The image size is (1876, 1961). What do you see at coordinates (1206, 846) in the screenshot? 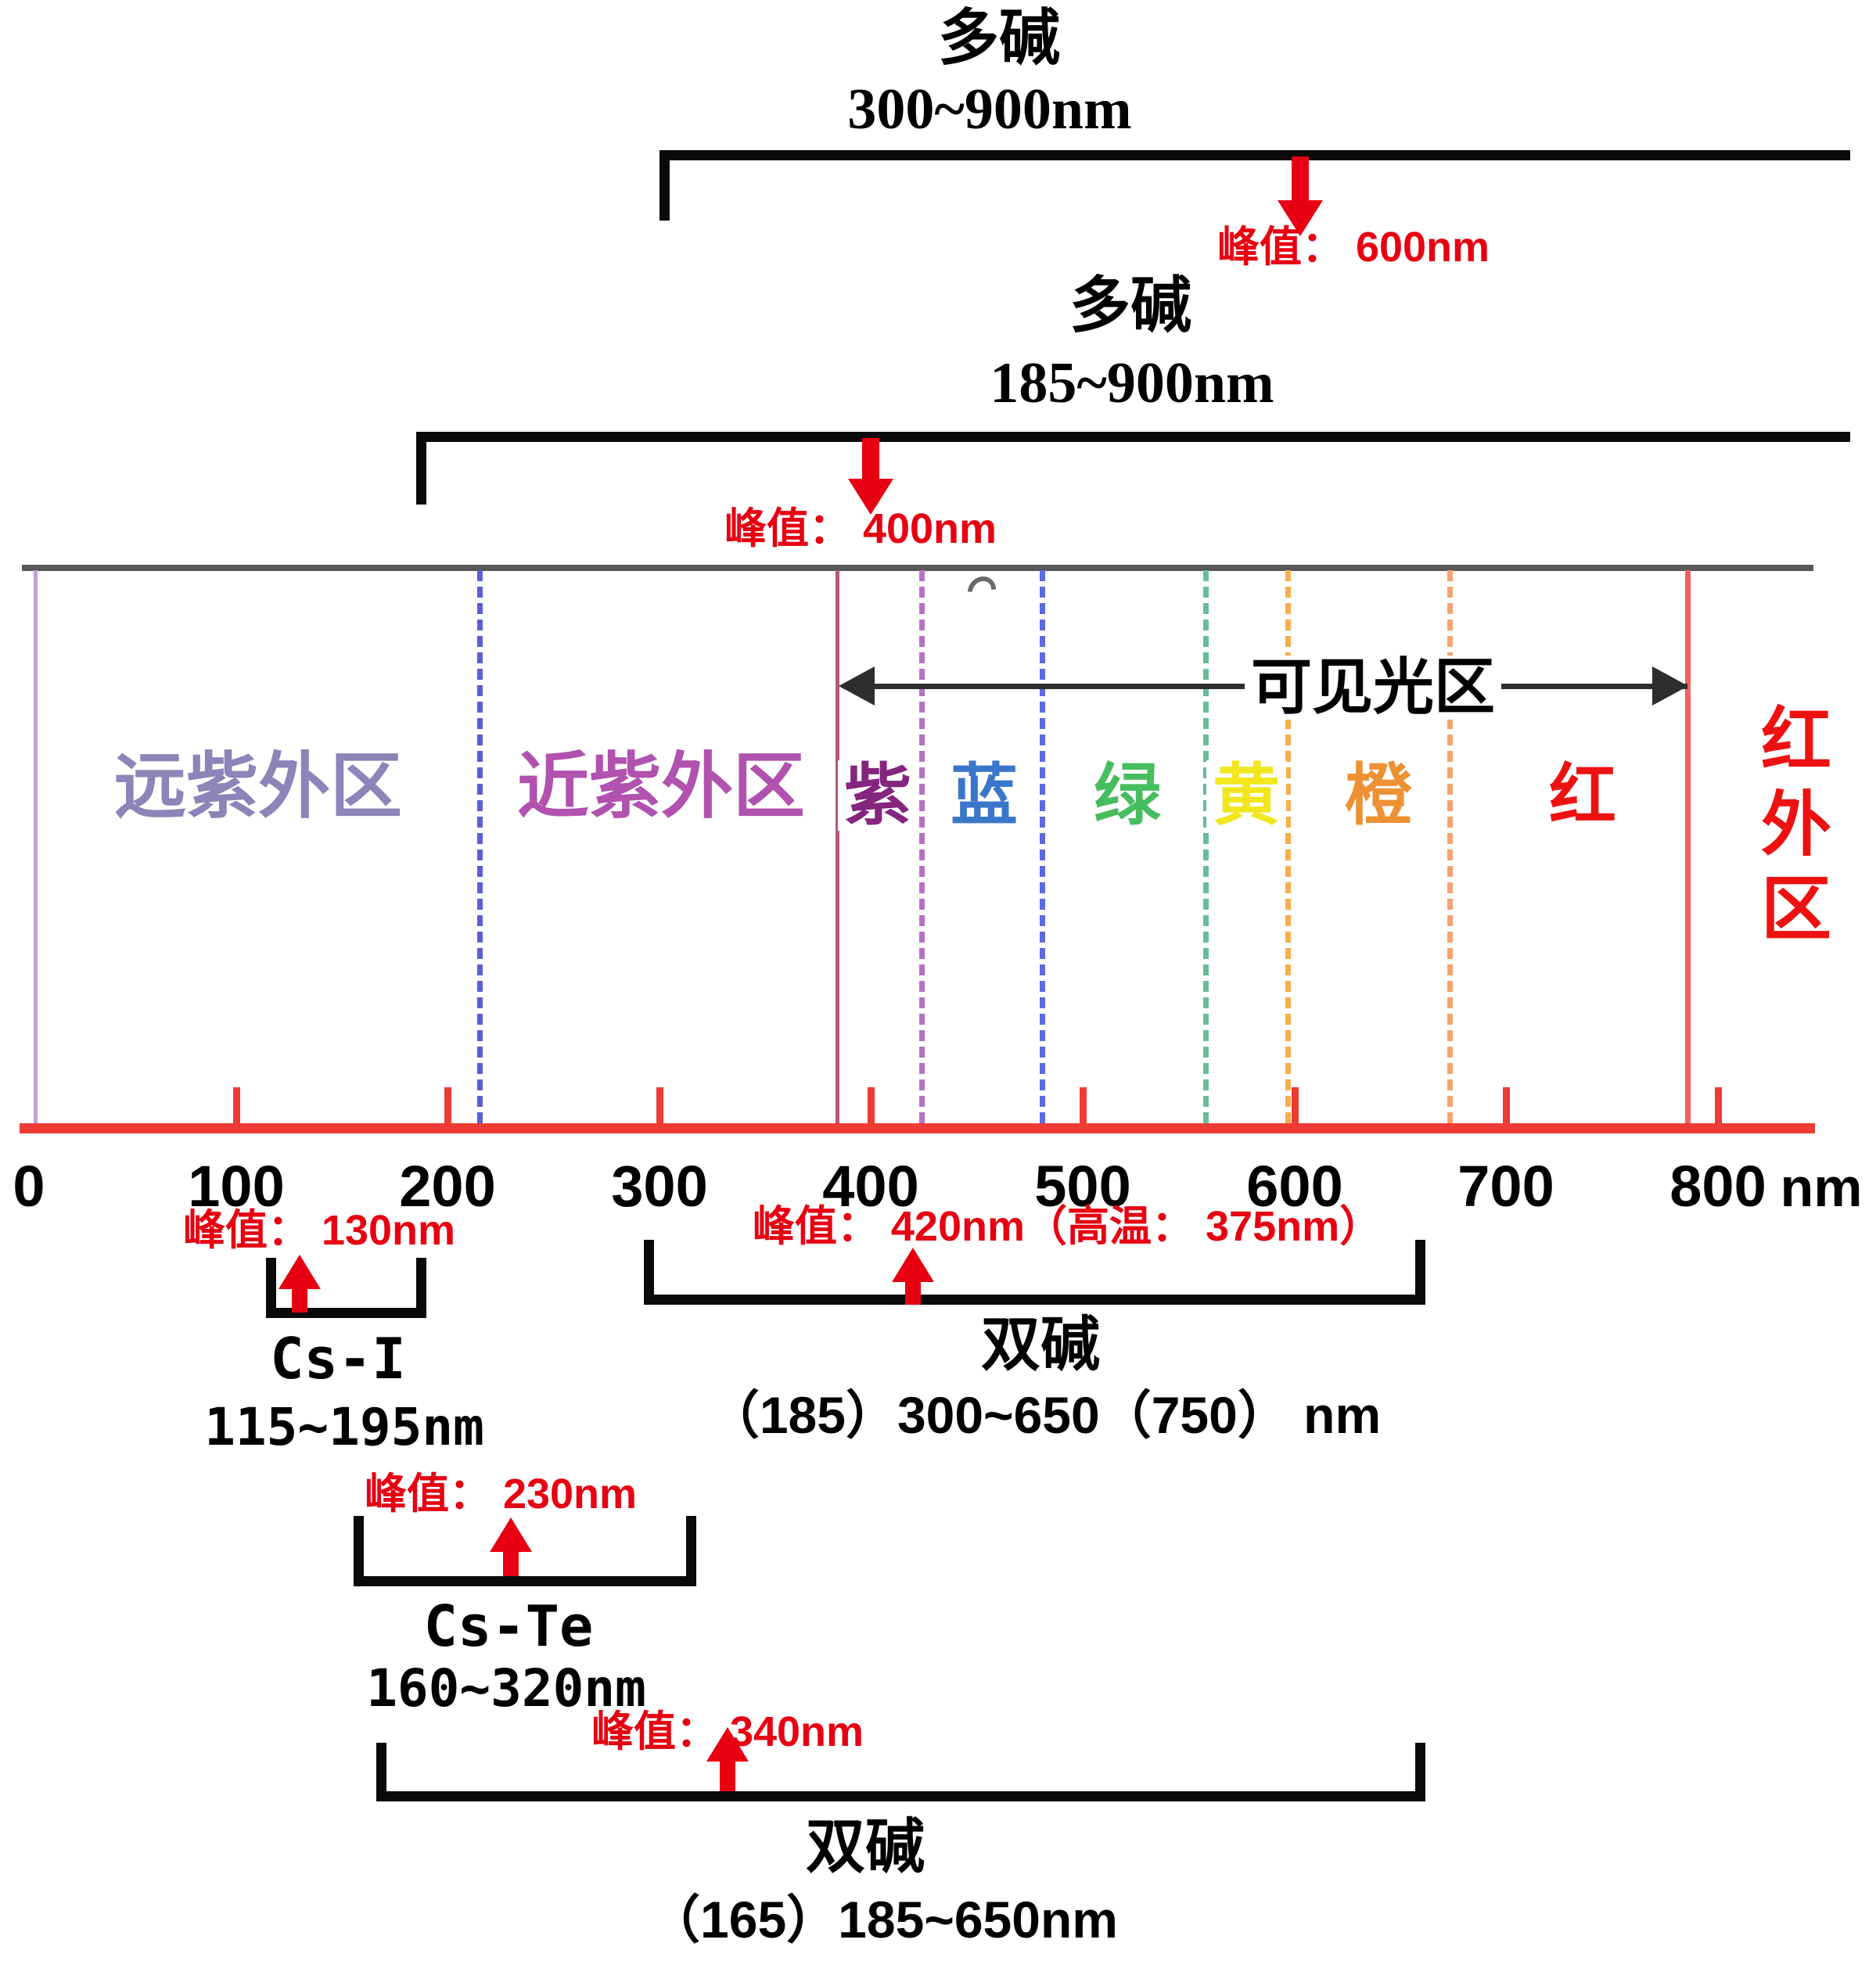
I see `boundary-558nm-line` at bounding box center [1206, 846].